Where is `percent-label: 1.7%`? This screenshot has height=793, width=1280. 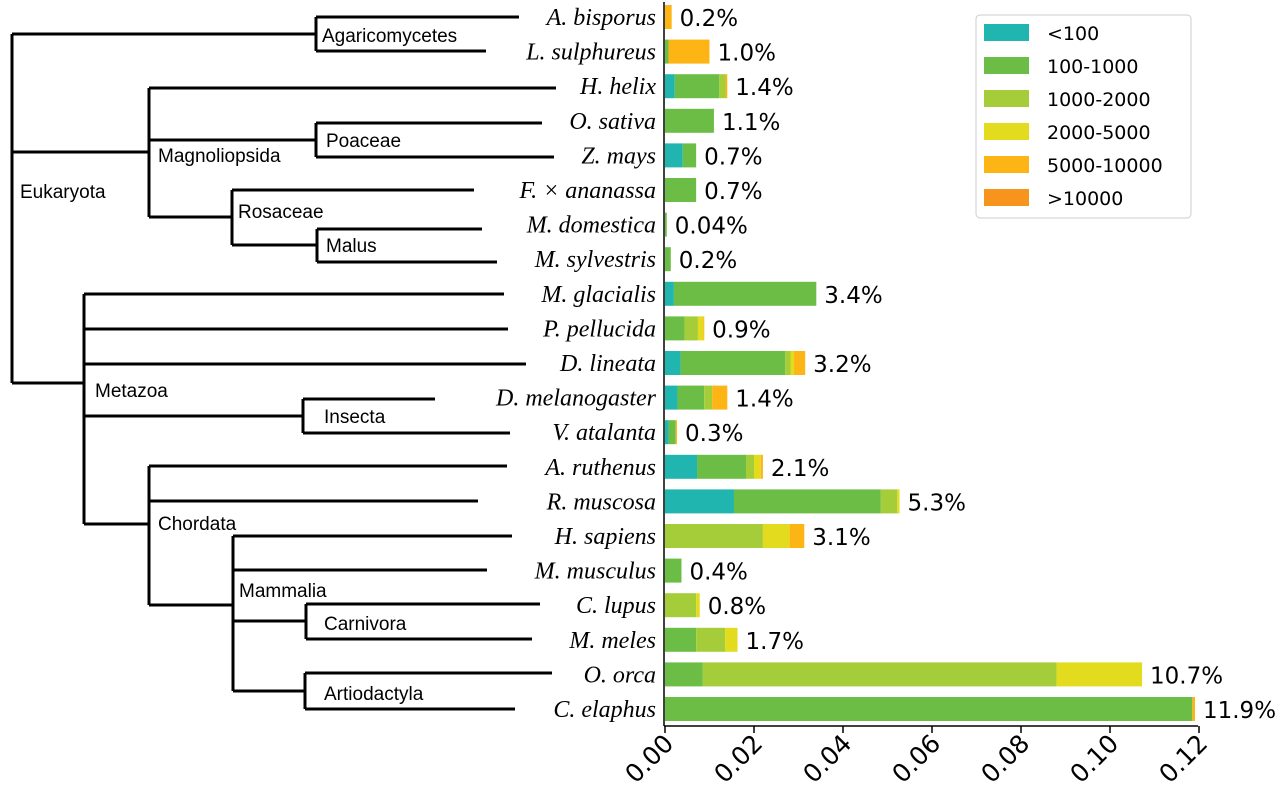
percent-label: 1.7% is located at coordinates (775, 642).